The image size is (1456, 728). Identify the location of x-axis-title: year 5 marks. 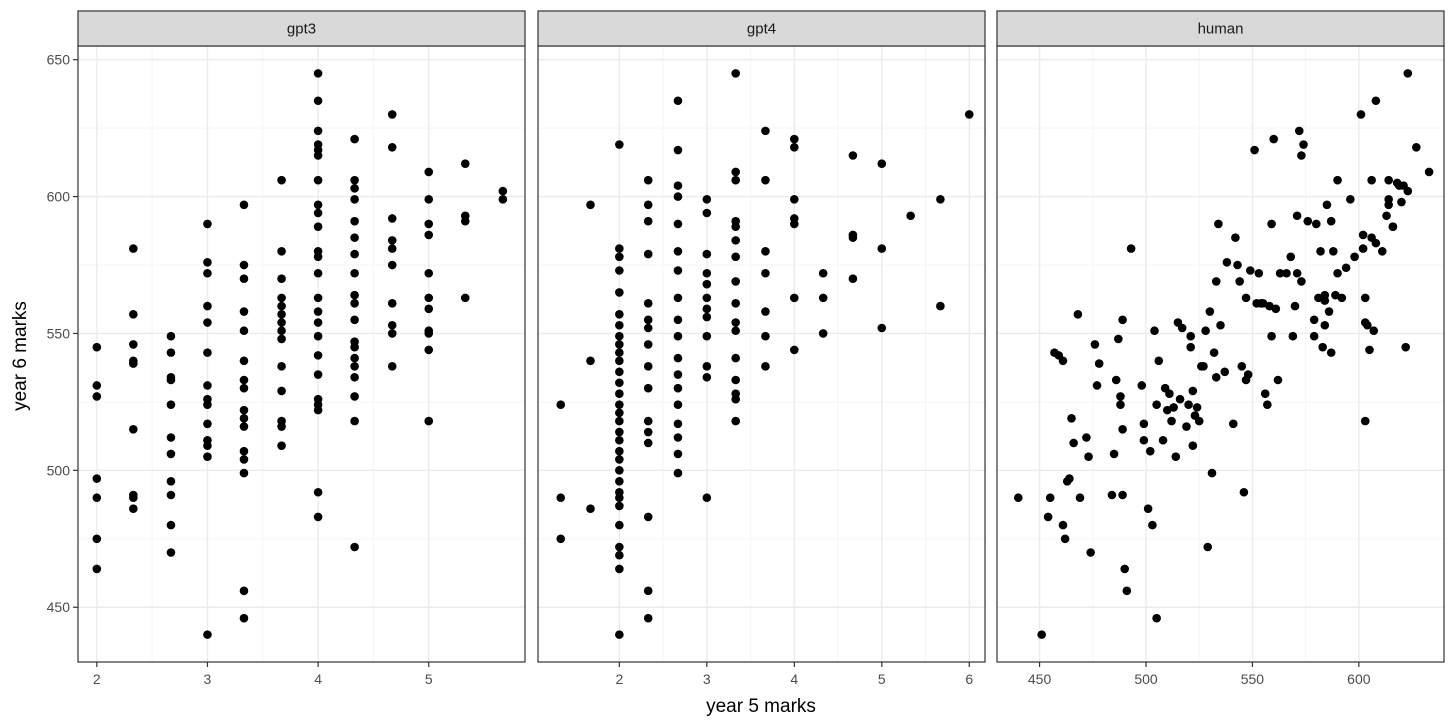
(761, 706).